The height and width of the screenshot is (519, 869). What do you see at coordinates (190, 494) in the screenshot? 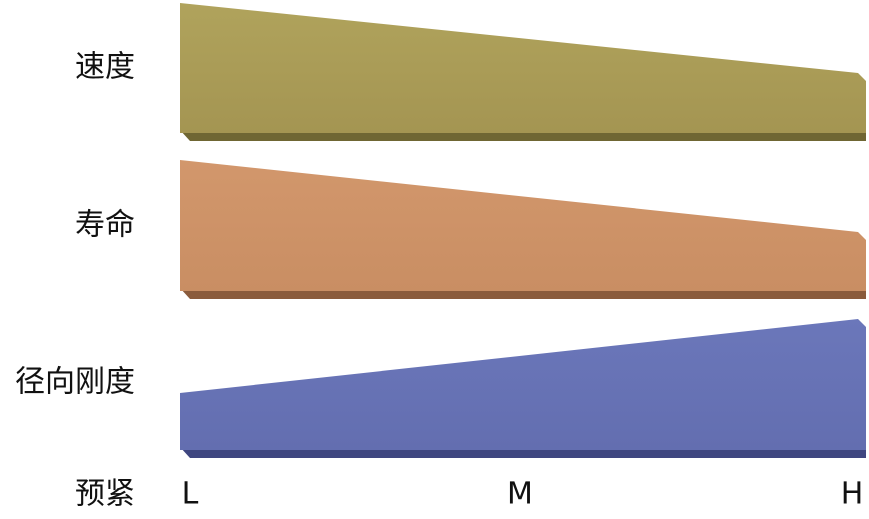
I see `level-label: L` at bounding box center [190, 494].